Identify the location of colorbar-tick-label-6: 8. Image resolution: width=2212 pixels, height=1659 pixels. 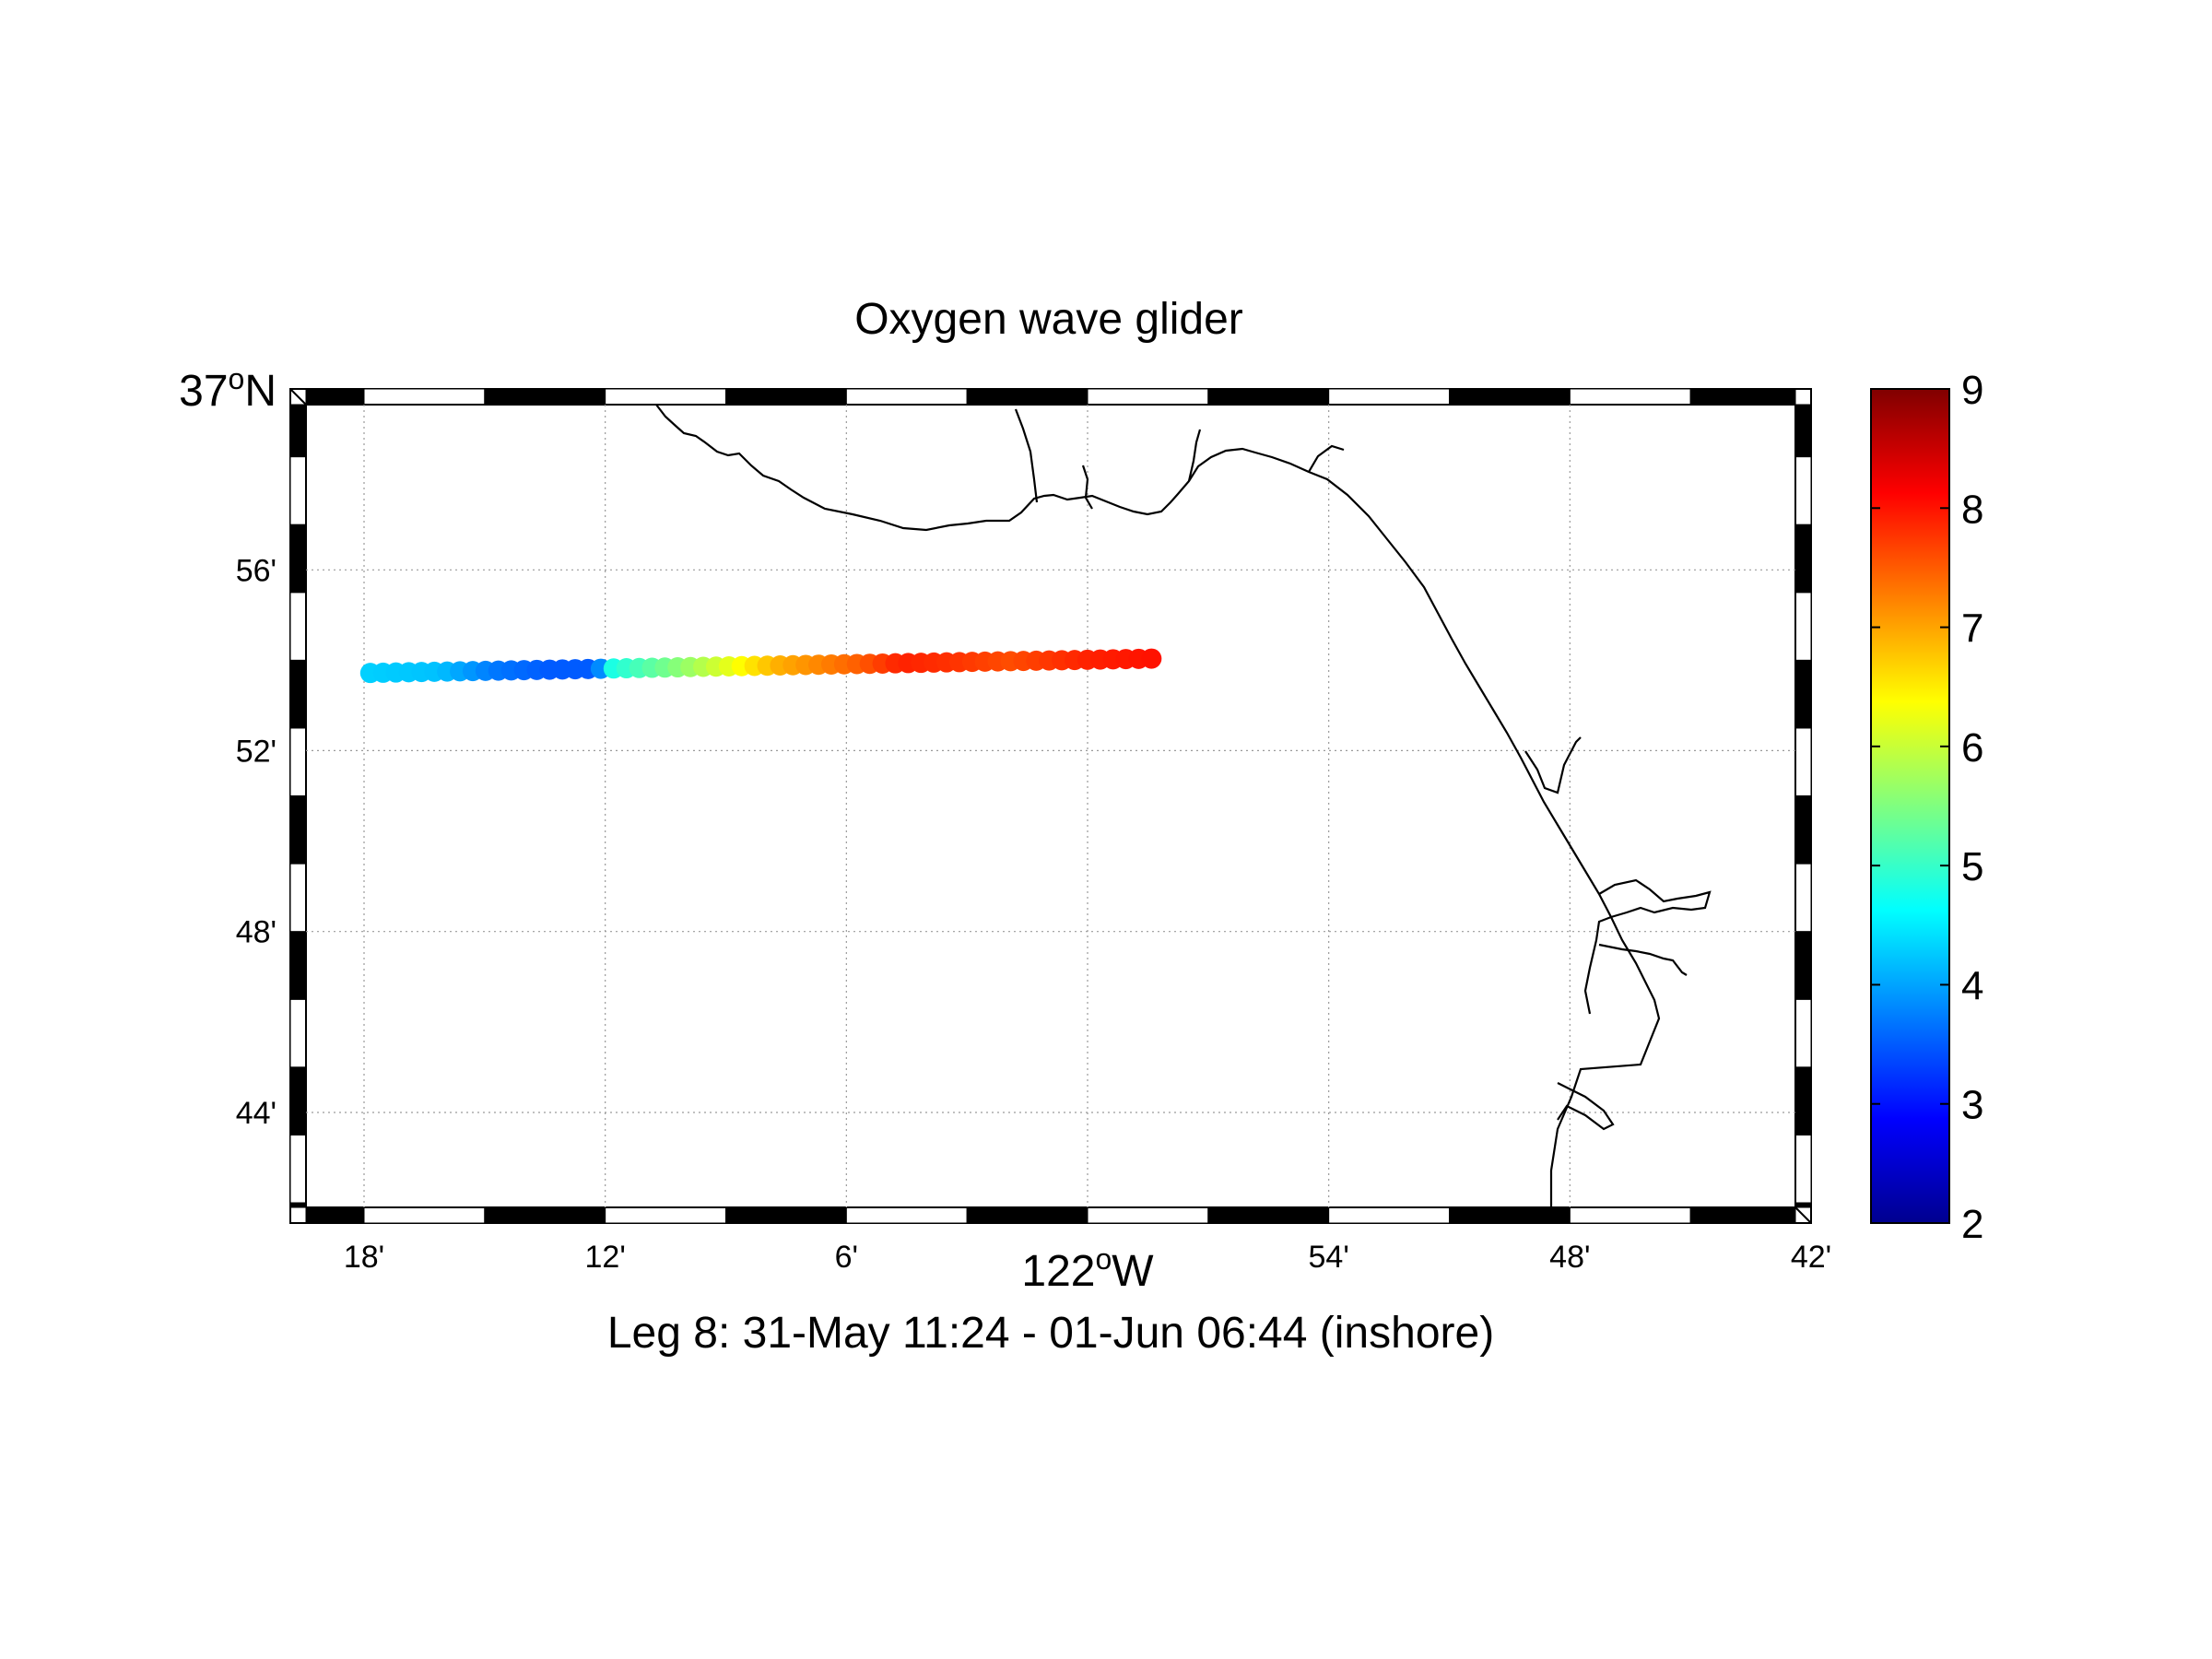
(1972, 509).